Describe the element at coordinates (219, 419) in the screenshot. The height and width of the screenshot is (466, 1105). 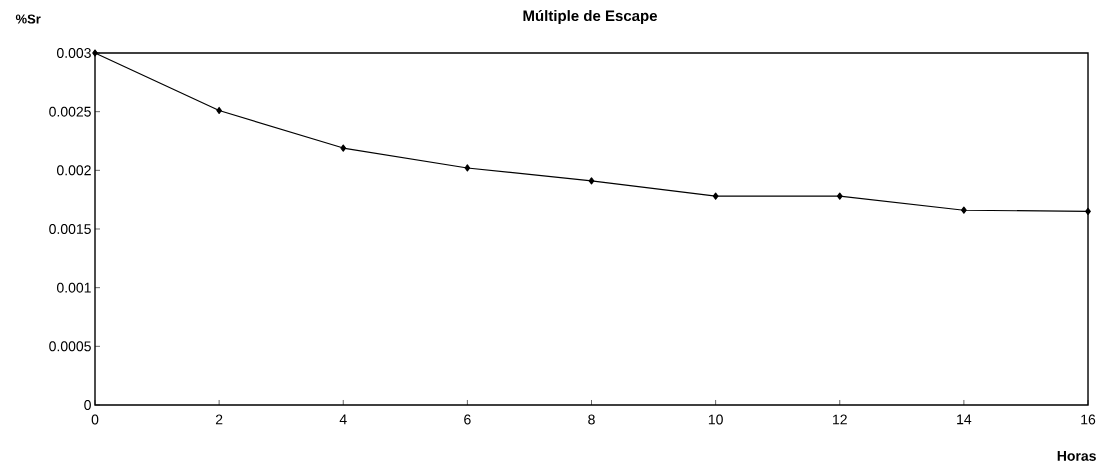
I see `x-tick-label: 2` at that location.